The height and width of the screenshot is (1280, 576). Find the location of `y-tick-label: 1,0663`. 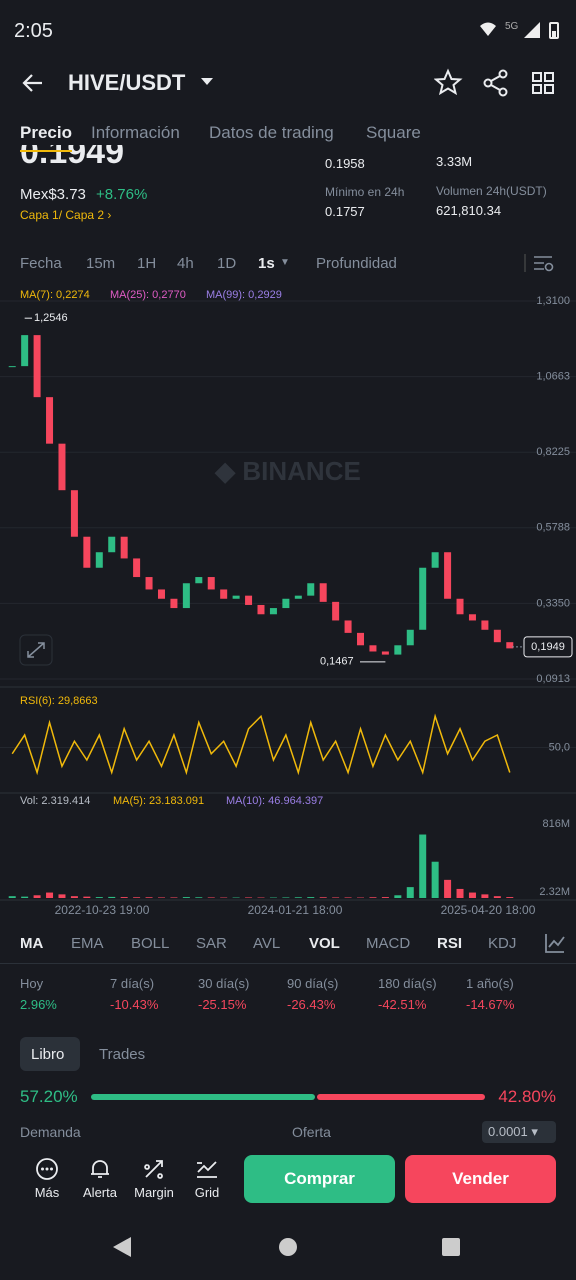

y-tick-label: 1,0663 is located at coordinates (553, 376).